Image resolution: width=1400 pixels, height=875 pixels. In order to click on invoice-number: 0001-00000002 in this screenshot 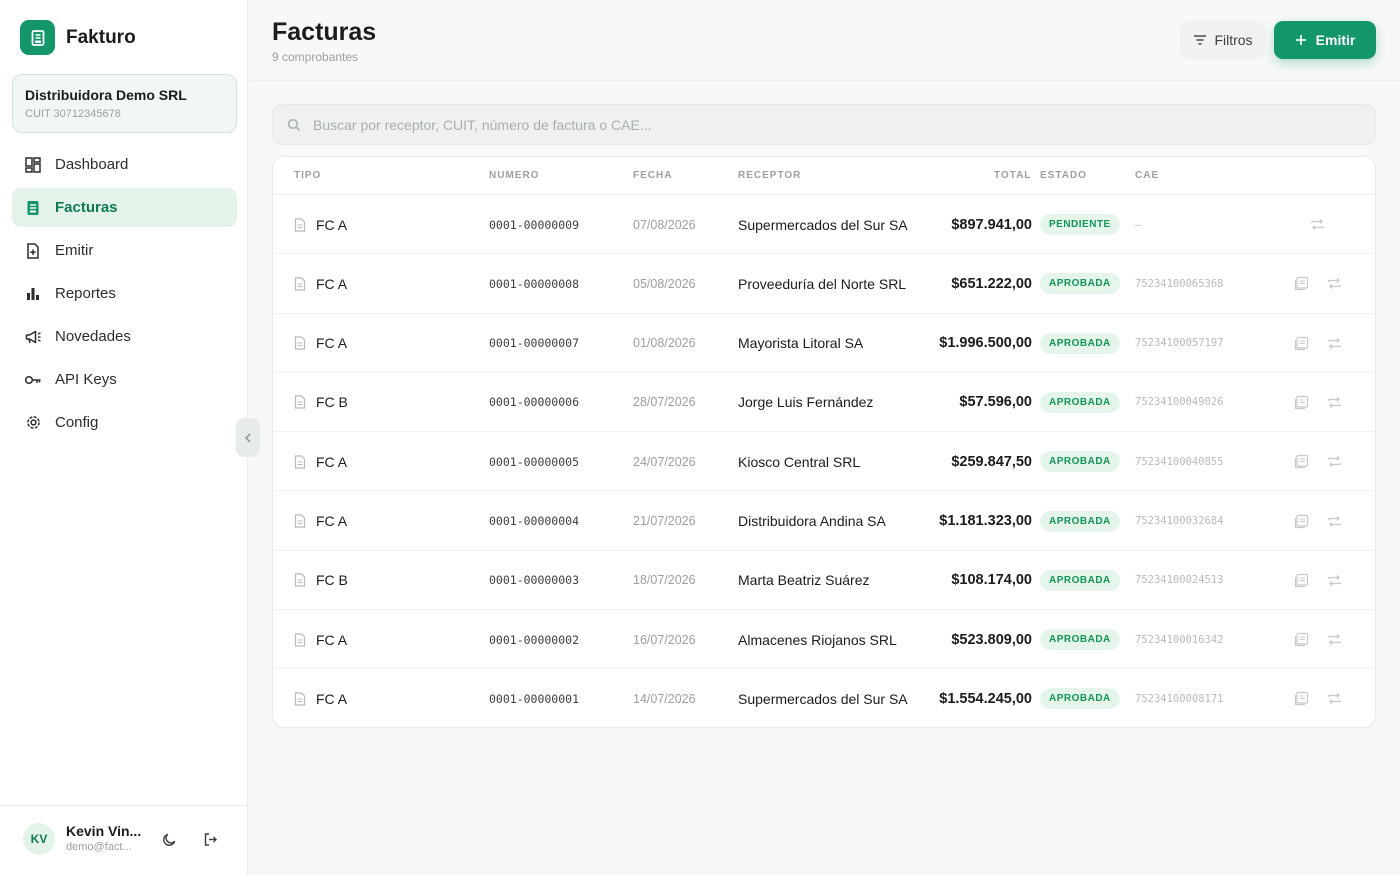, I will do `click(534, 639)`.